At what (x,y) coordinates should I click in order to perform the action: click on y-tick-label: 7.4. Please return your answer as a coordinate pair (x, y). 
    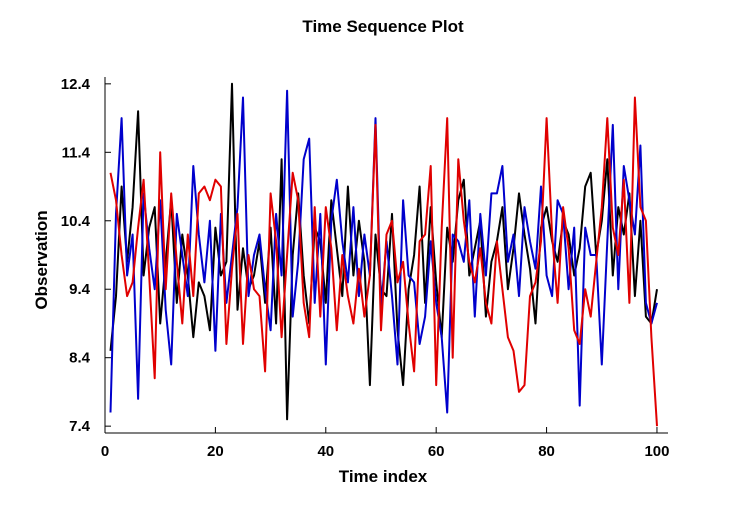
    Looking at the image, I should click on (80, 426).